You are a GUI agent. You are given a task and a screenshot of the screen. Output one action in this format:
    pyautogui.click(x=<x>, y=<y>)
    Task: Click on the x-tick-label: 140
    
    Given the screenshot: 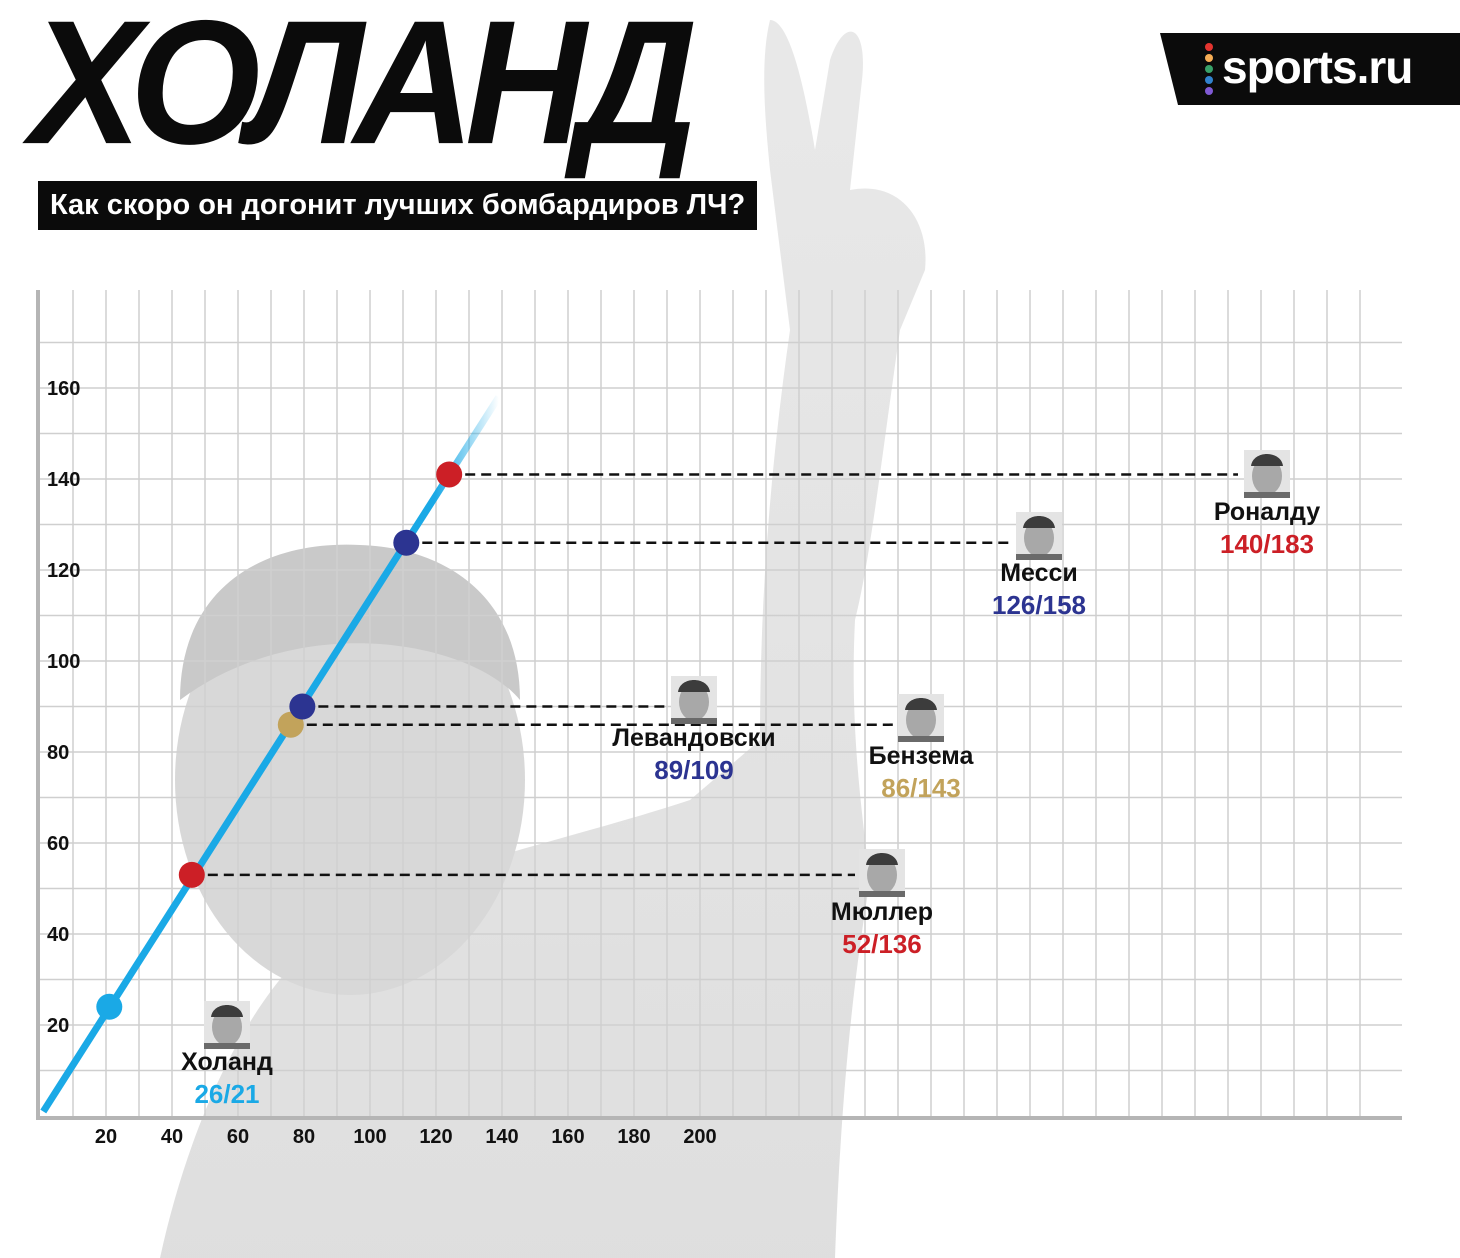 What is the action you would take?
    pyautogui.click(x=501, y=1137)
    